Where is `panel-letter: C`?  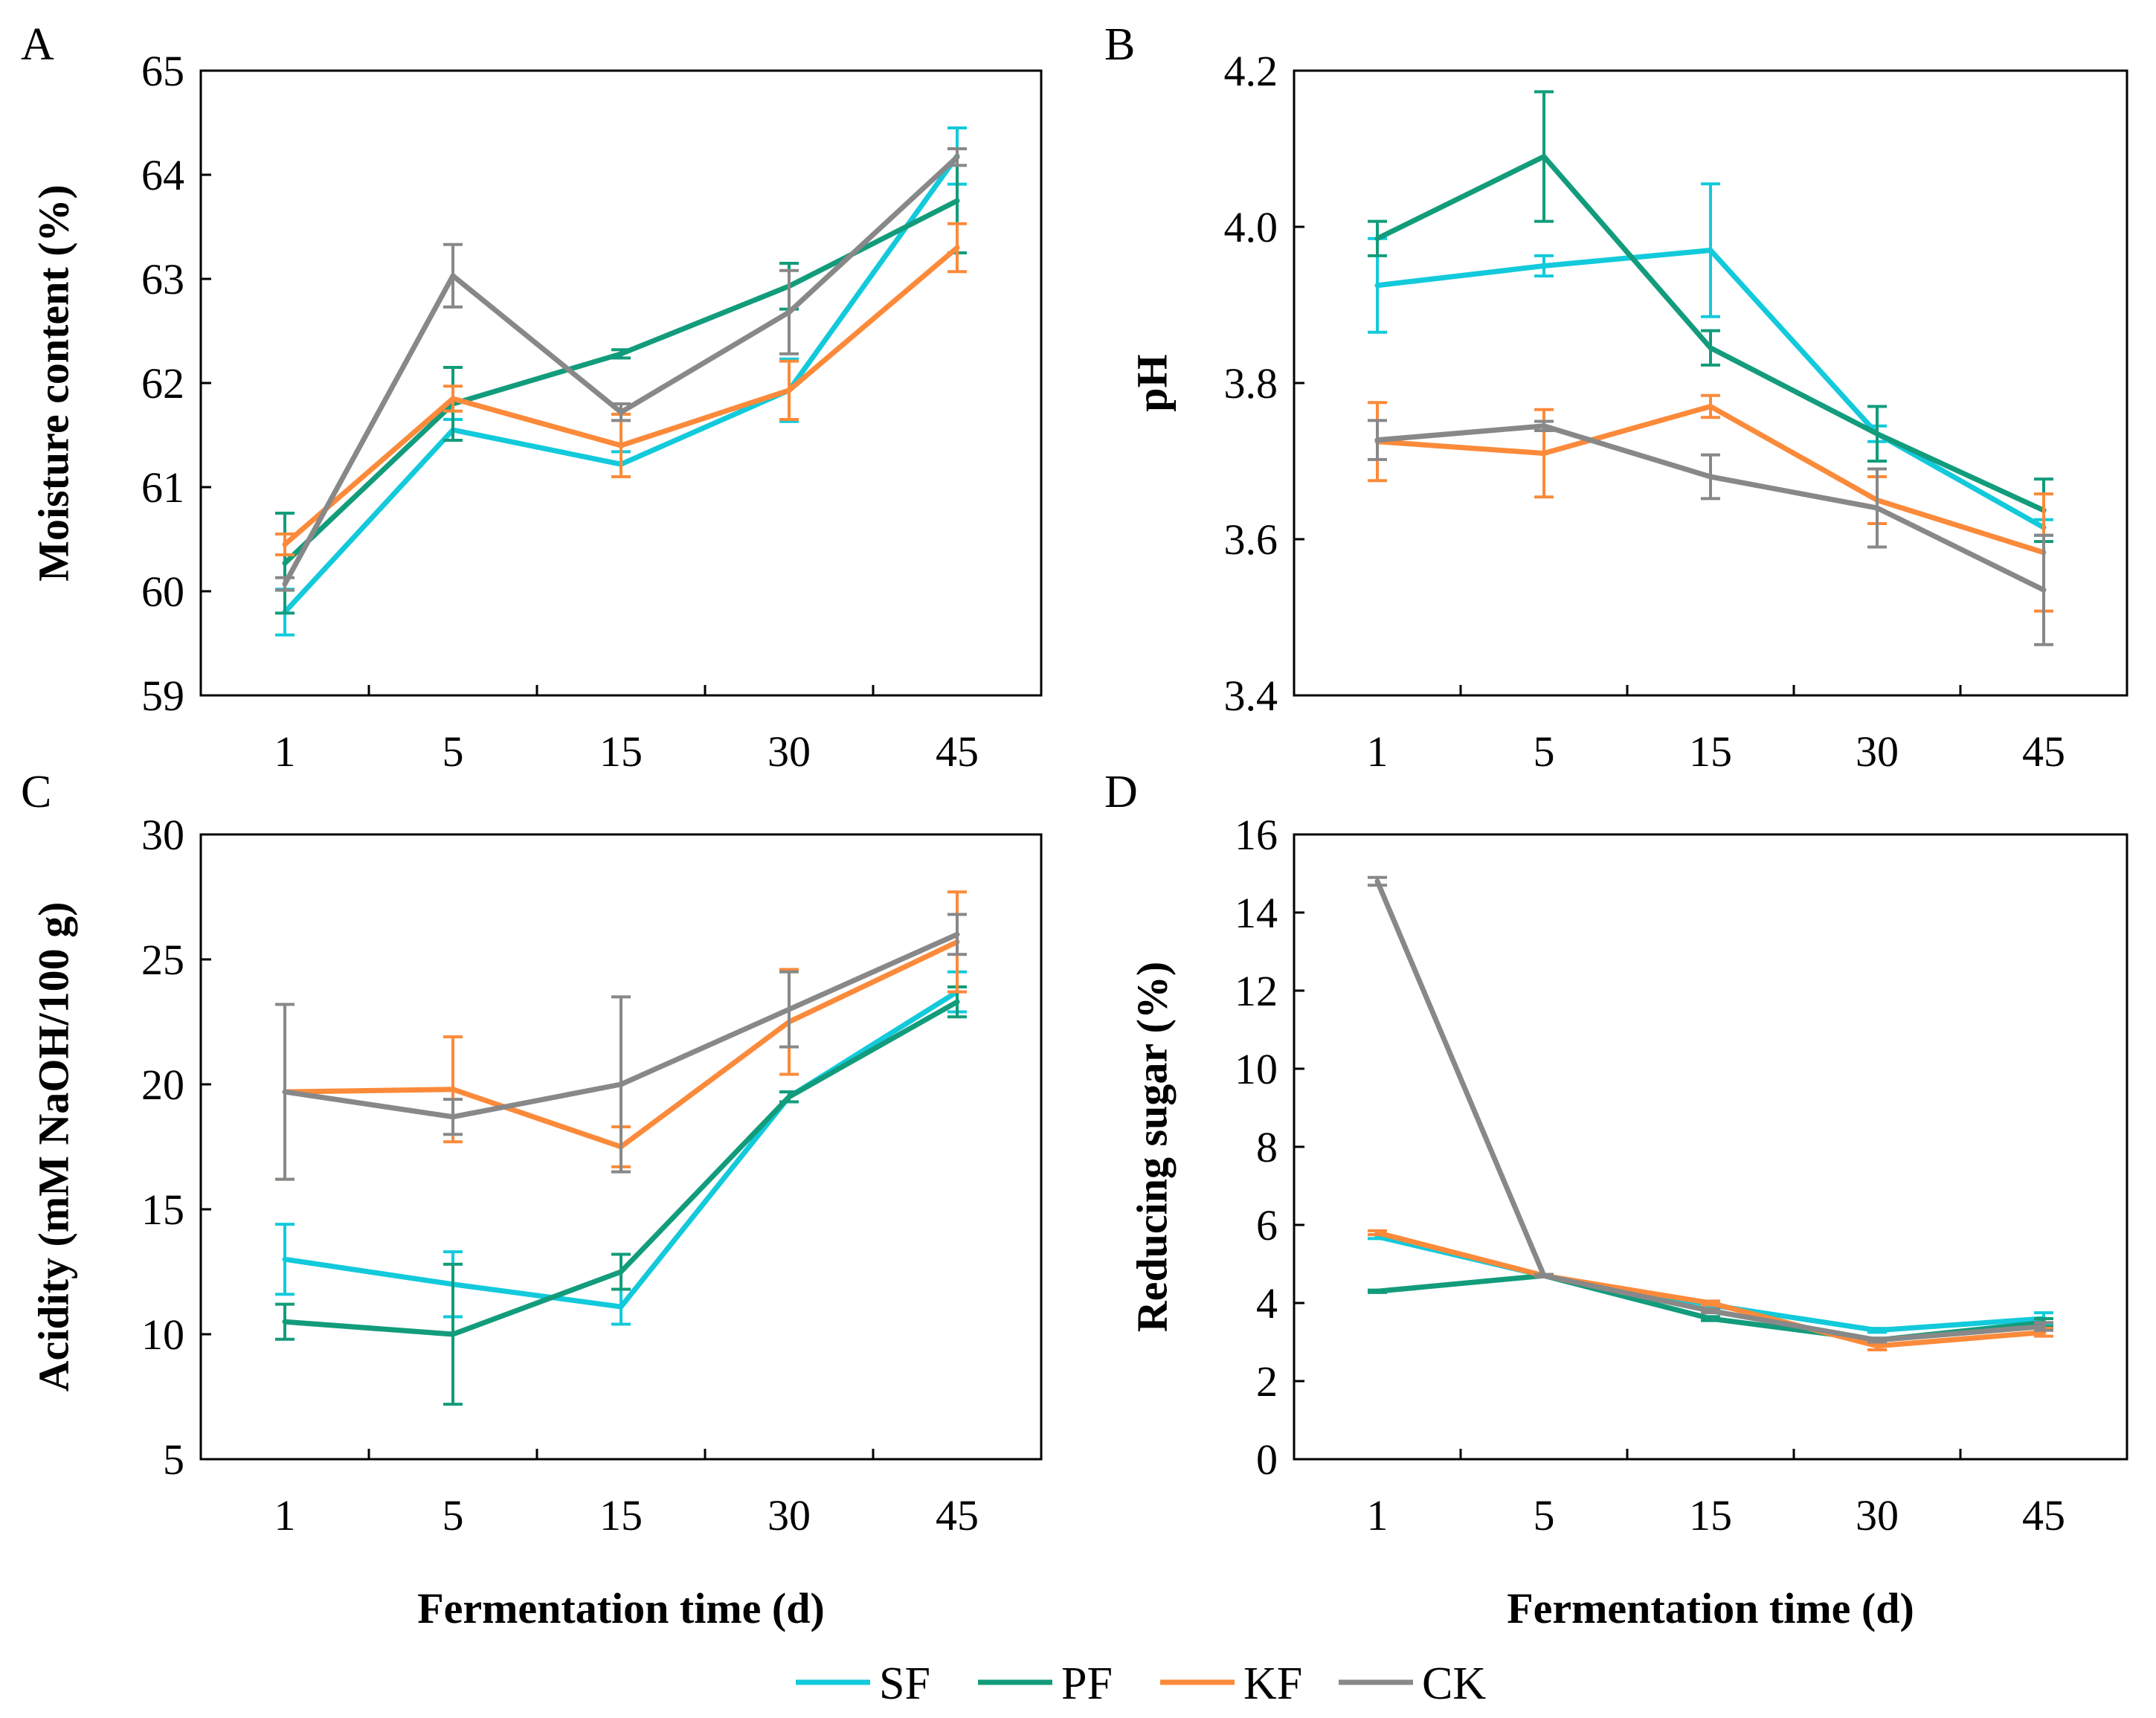 panel-letter: C is located at coordinates (36, 792).